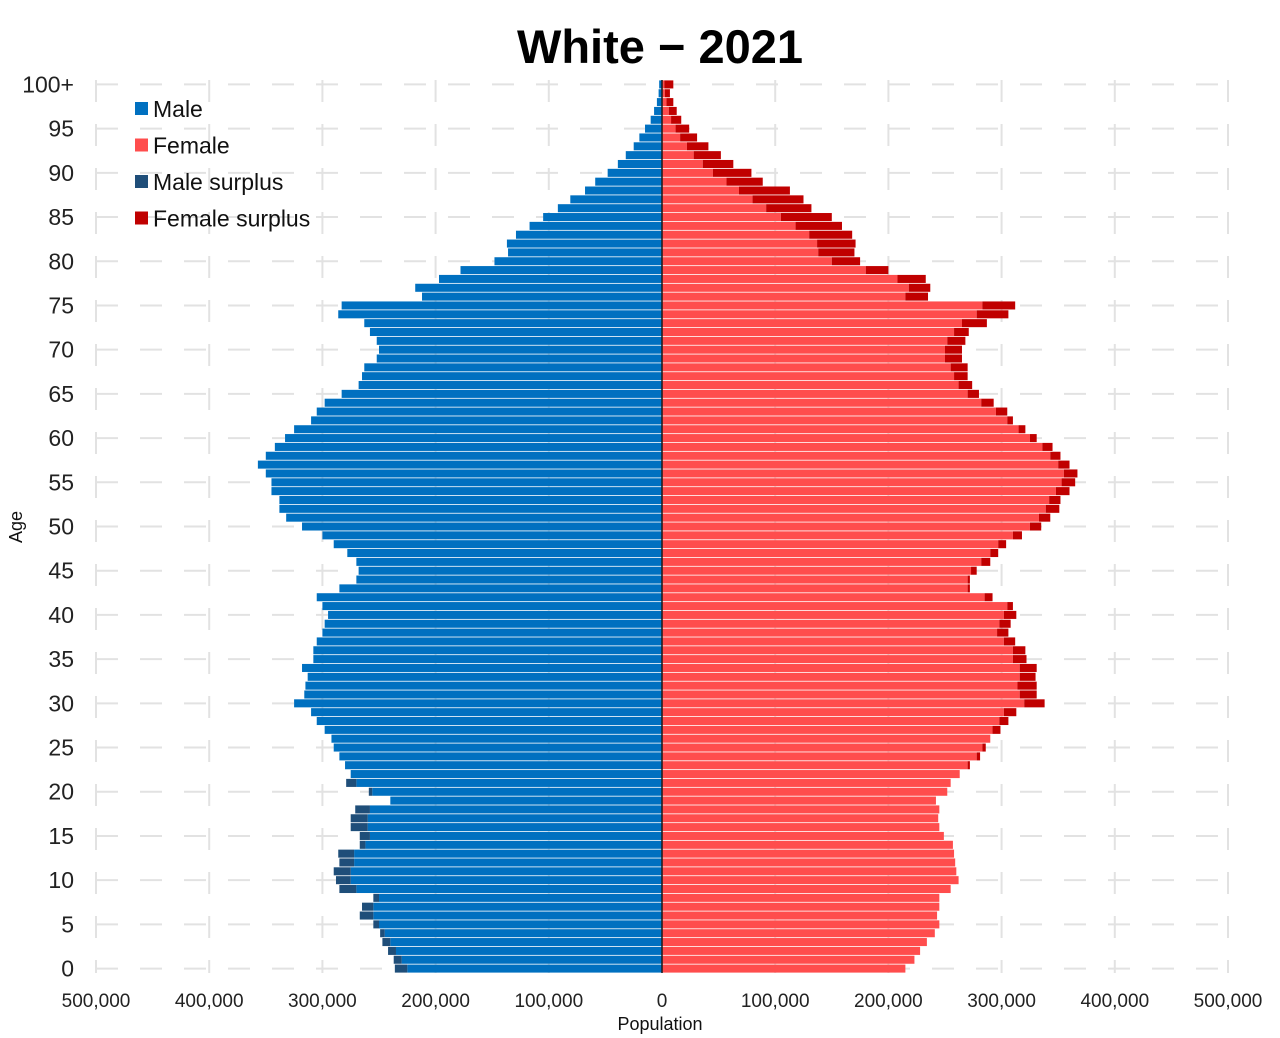 The height and width of the screenshot is (1038, 1280). I want to click on legend-label: Female, so click(191, 146).